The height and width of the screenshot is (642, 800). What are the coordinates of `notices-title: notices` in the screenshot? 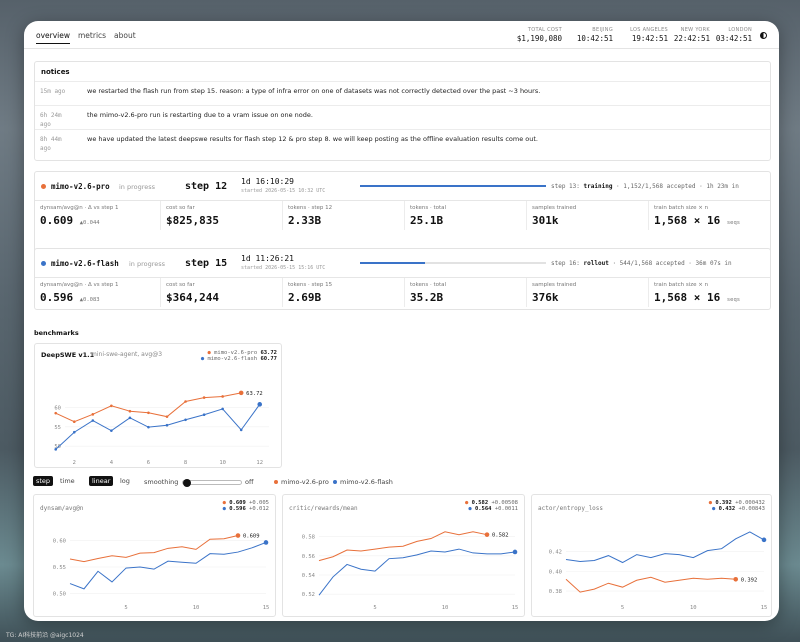 It's located at (55, 72).